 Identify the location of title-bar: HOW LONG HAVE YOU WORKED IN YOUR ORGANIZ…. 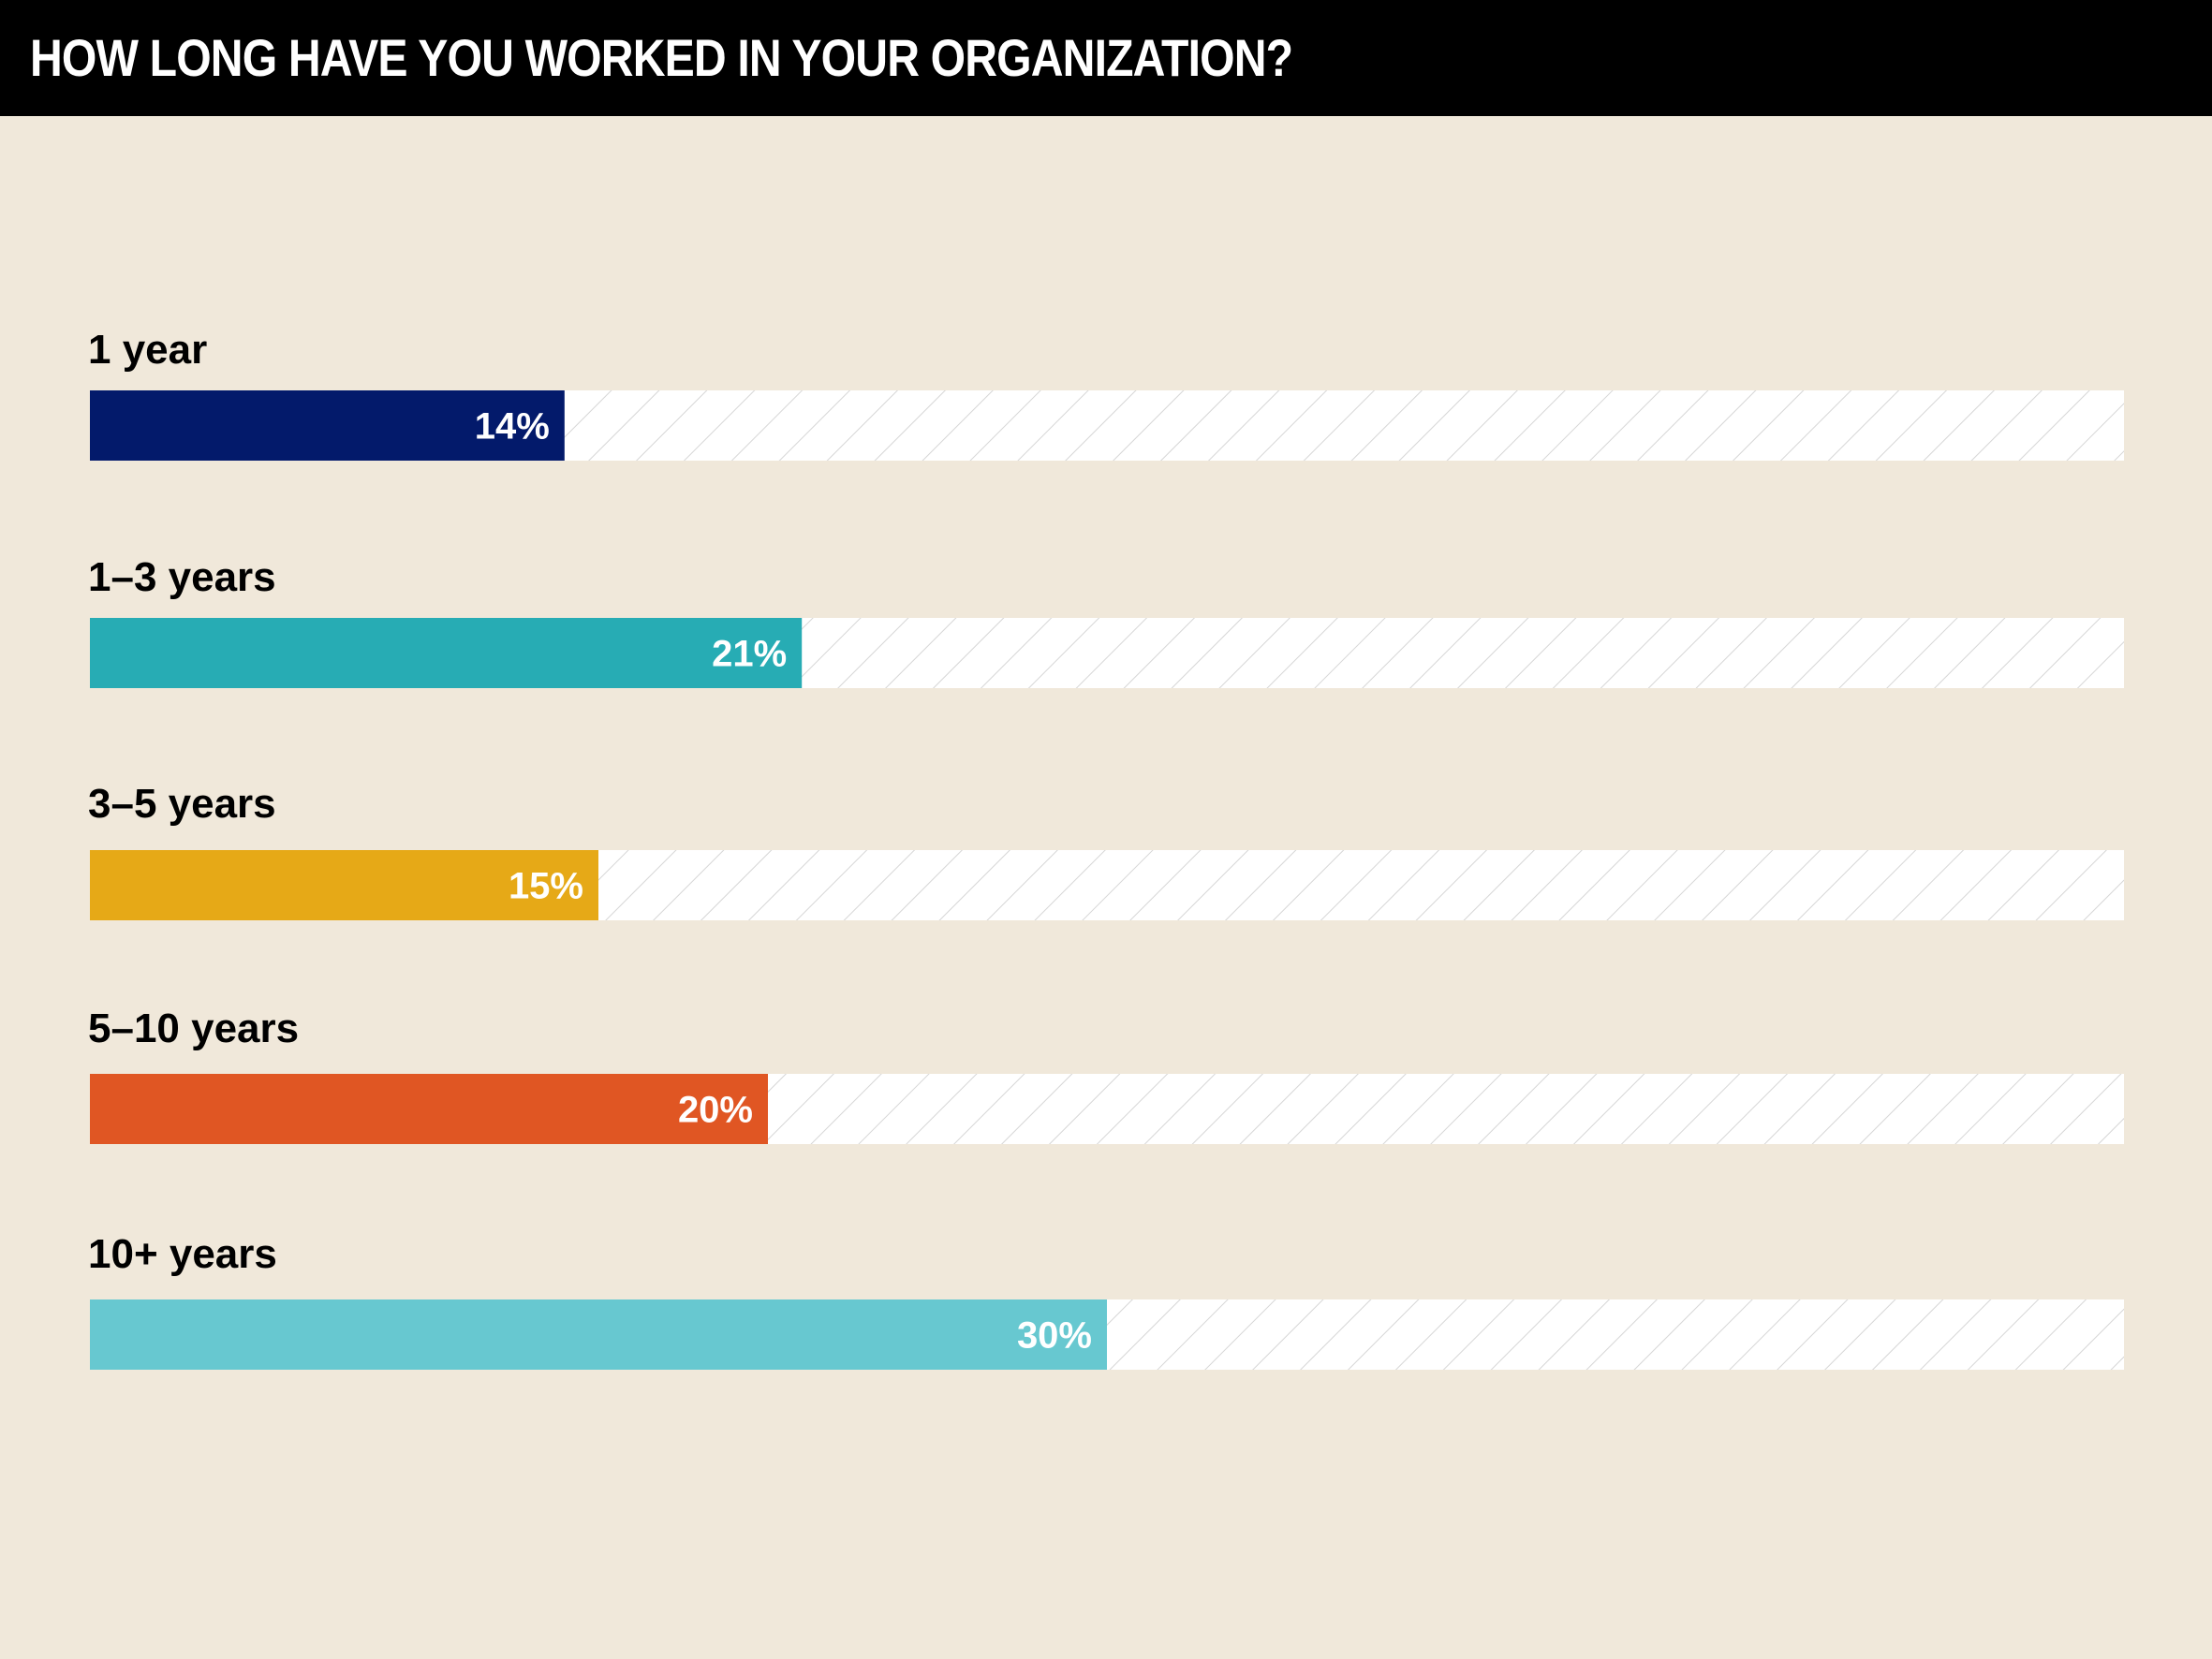
(1106, 58).